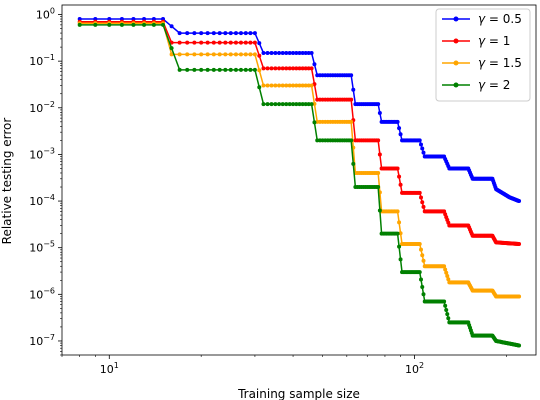 The height and width of the screenshot is (400, 540). I want to click on y-tick-label: 10⁻⁶, so click(42, 293).